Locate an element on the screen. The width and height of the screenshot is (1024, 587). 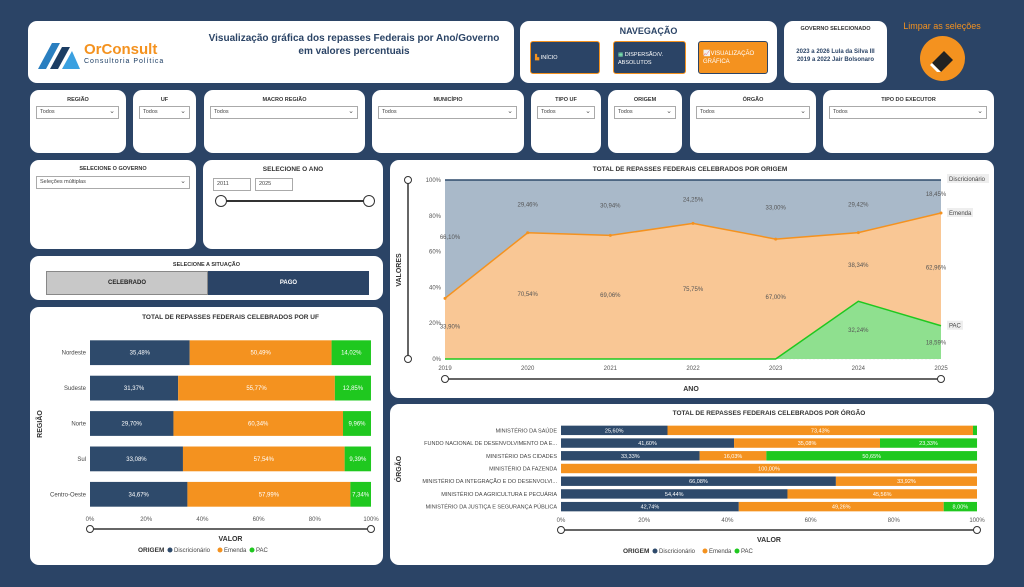
nav-visualizacao-button: 📈VISUALIZAÇÃO GRÁFICA is located at coordinates (733, 57).